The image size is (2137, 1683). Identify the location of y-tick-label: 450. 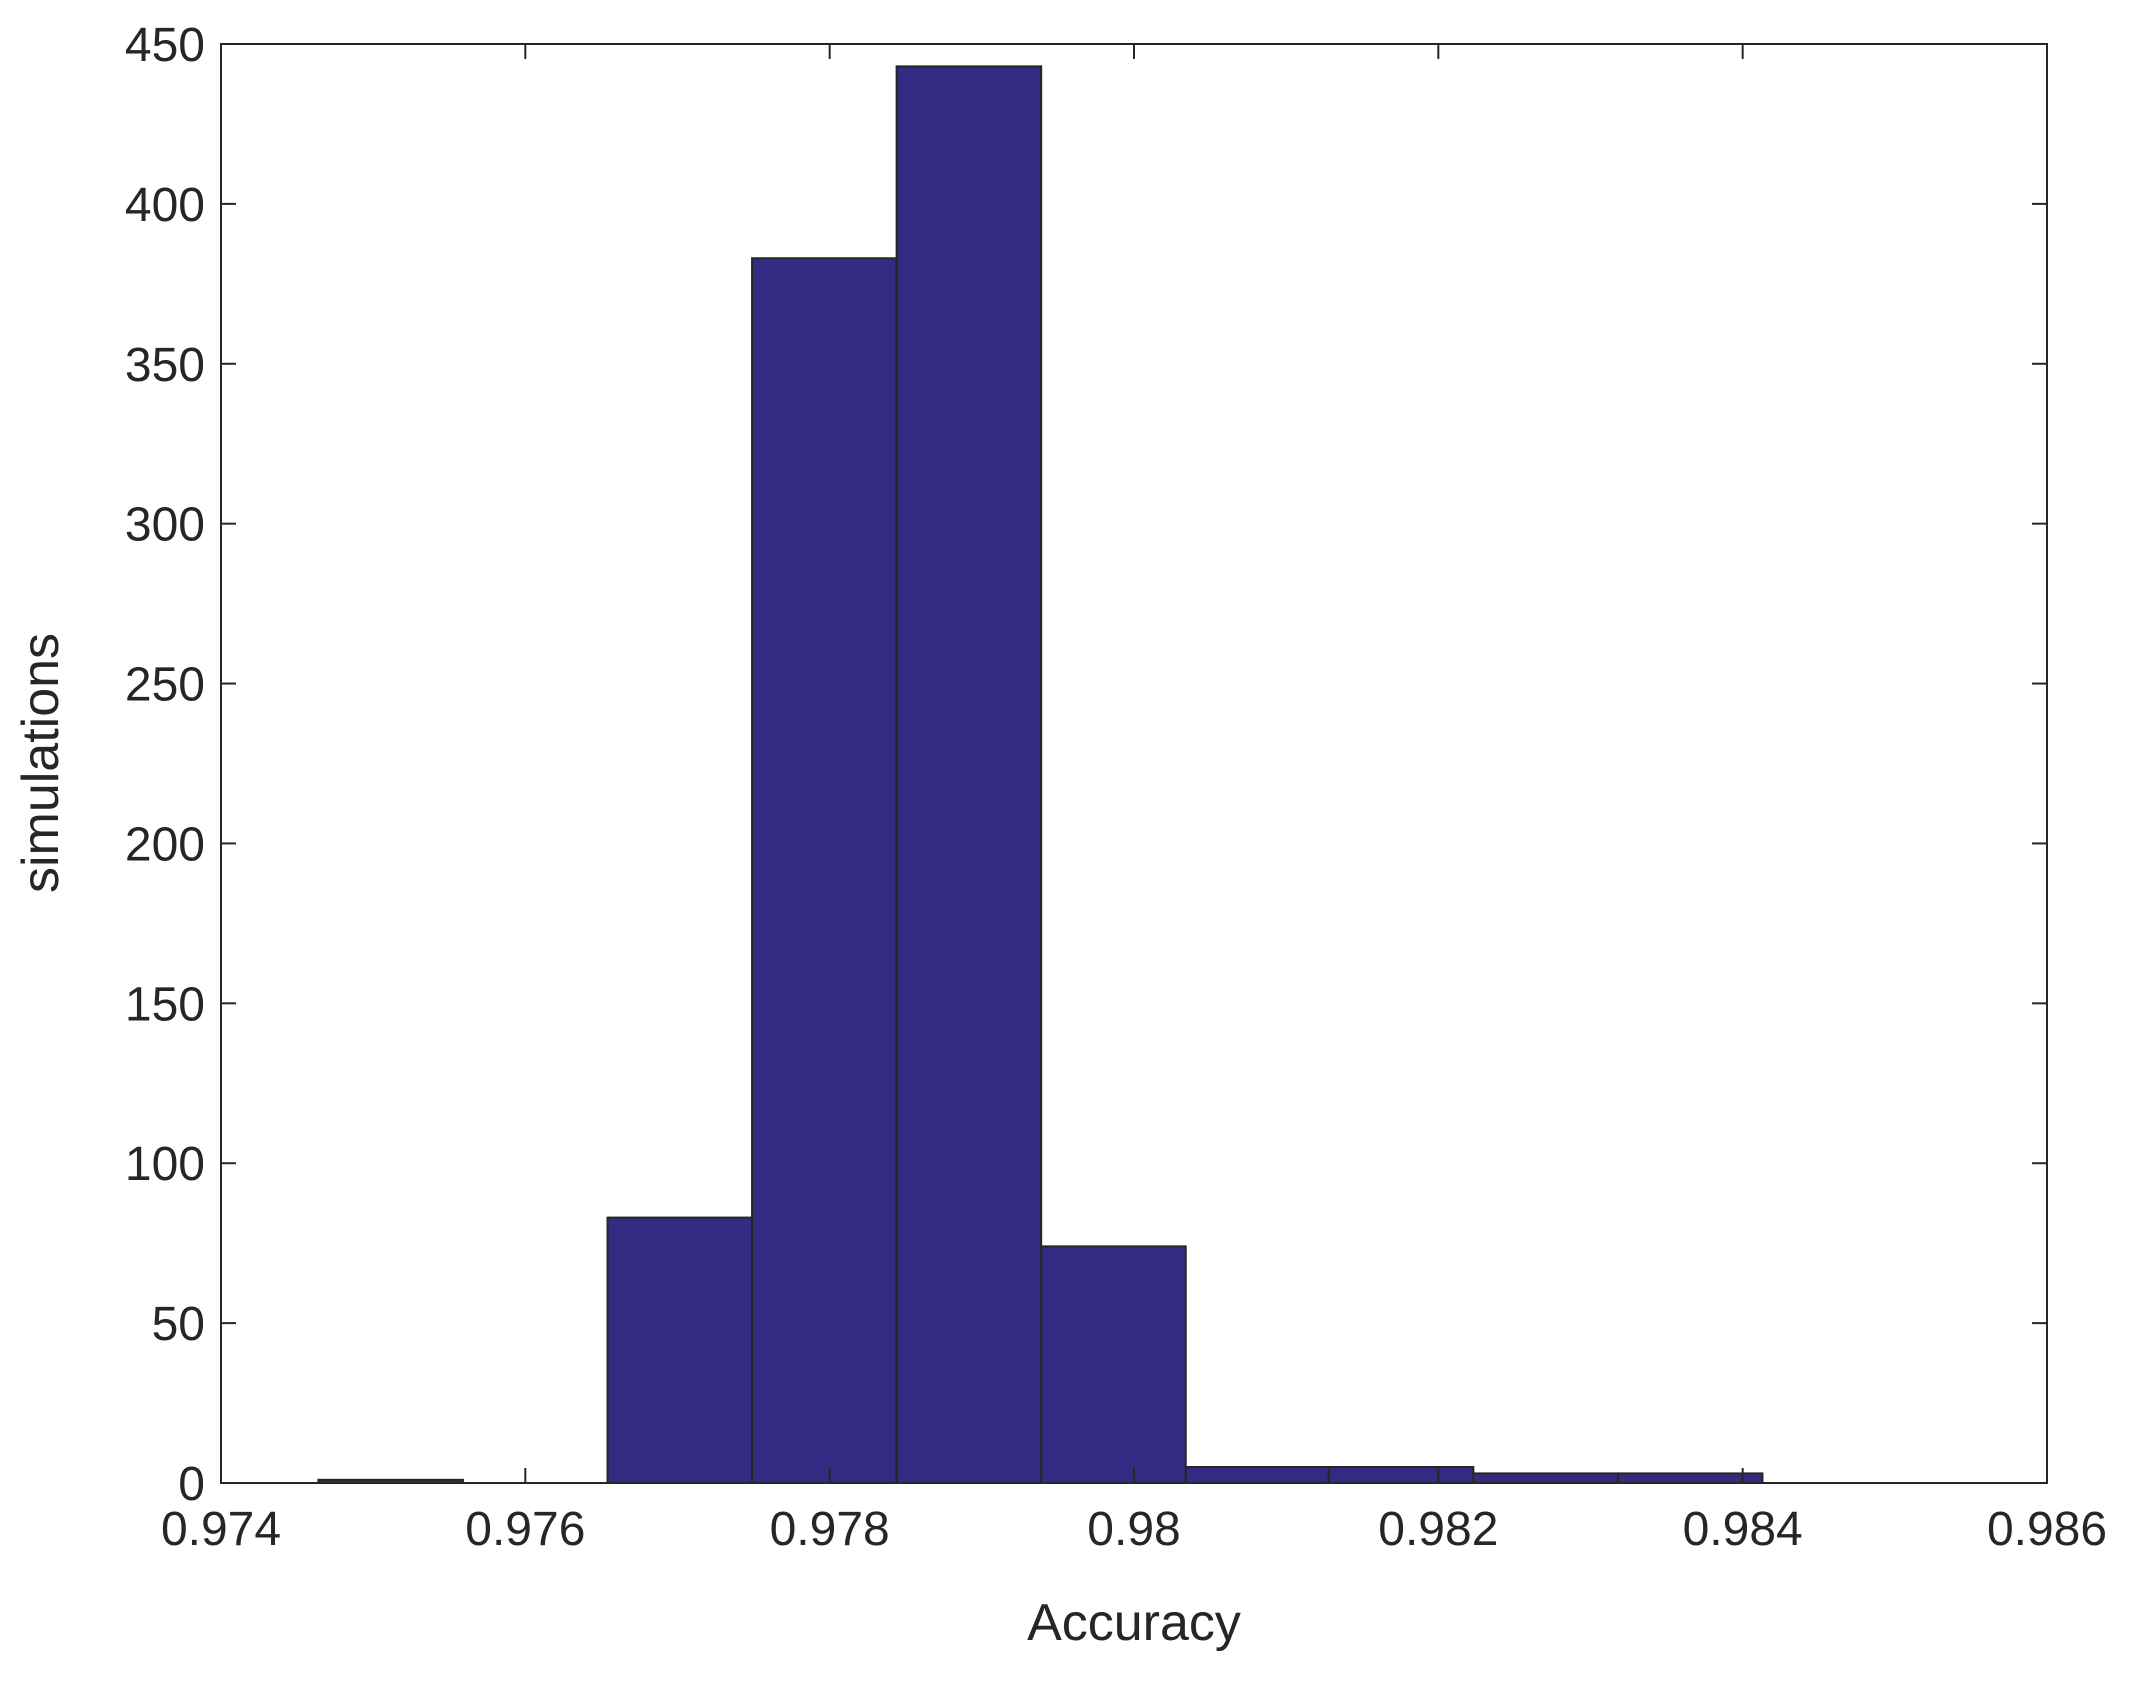
(165, 45).